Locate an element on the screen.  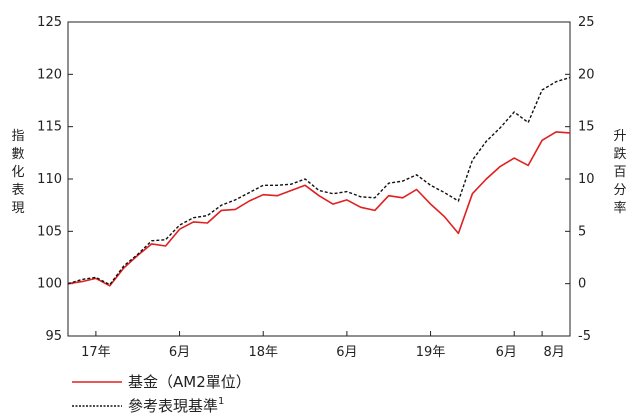
left-tick-label: 105 is located at coordinates (49, 231).